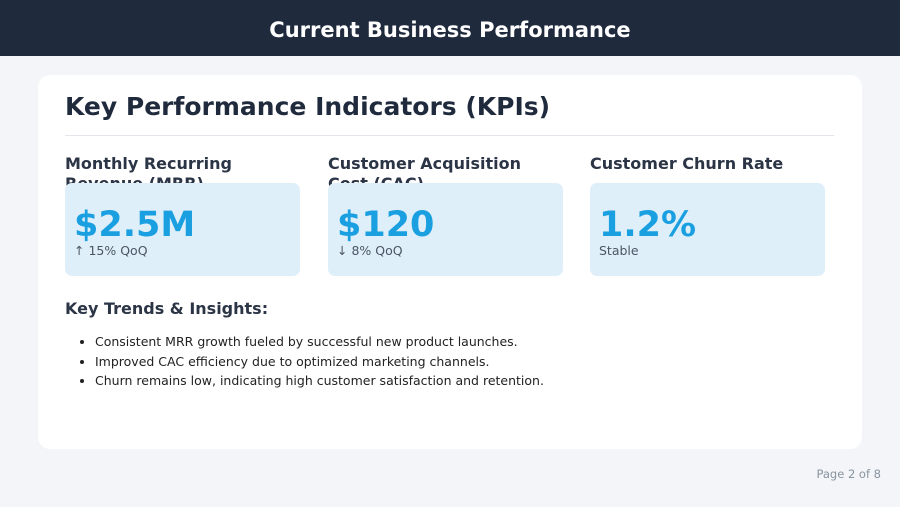  Describe the element at coordinates (167, 308) in the screenshot. I see `insights-title: Key Trends & Insights:` at that location.